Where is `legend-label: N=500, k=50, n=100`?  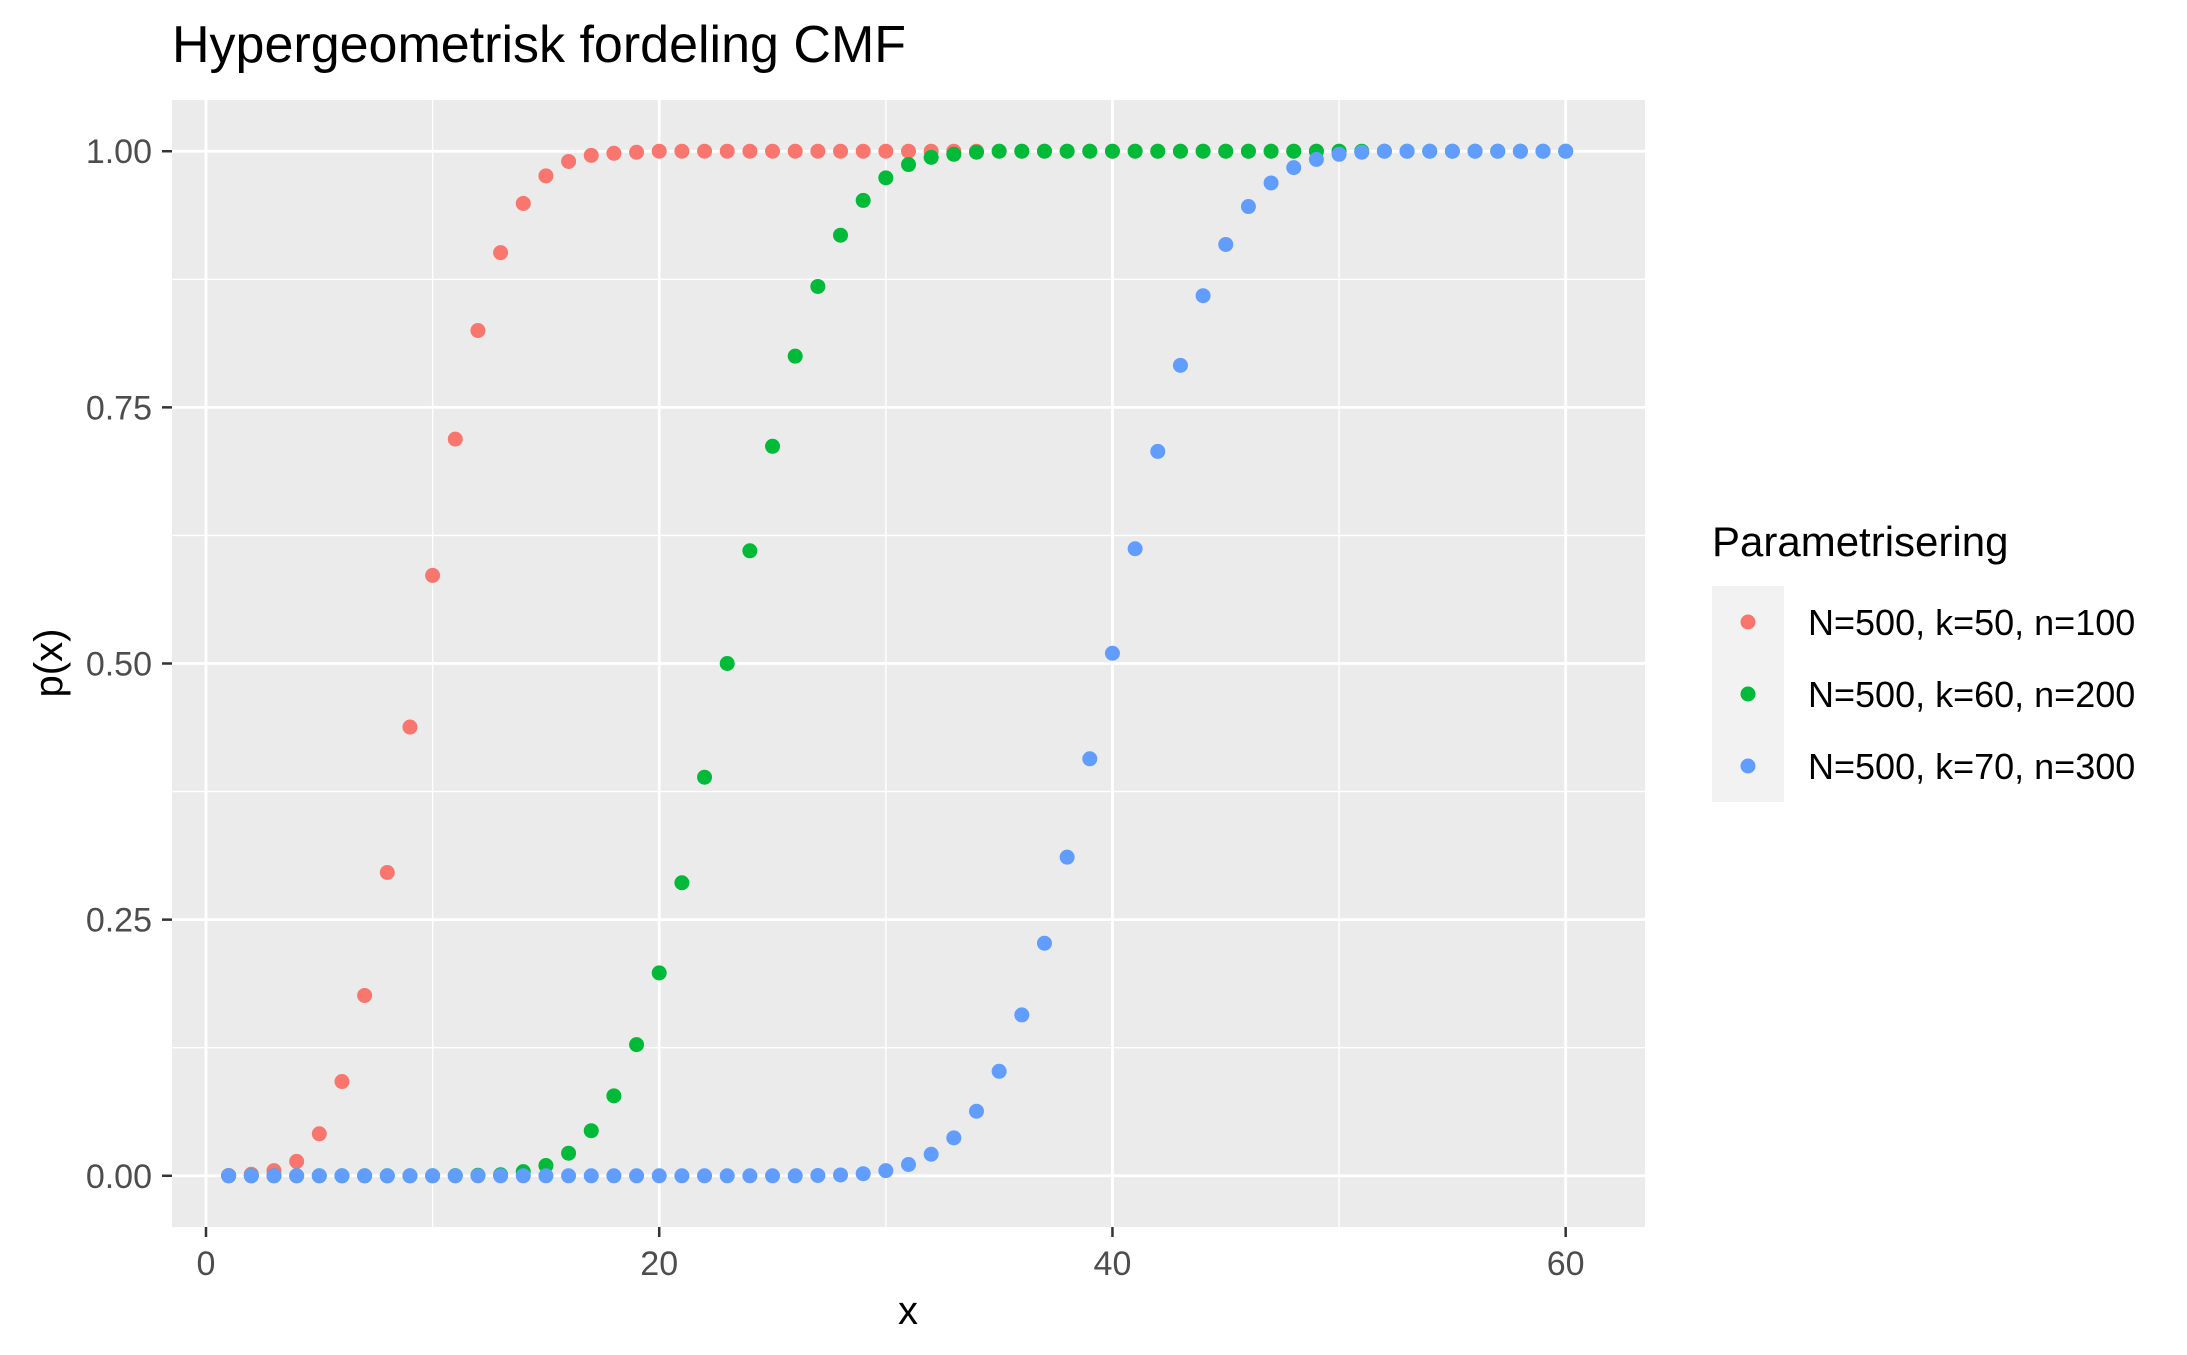 legend-label: N=500, k=50, n=100 is located at coordinates (1971, 622).